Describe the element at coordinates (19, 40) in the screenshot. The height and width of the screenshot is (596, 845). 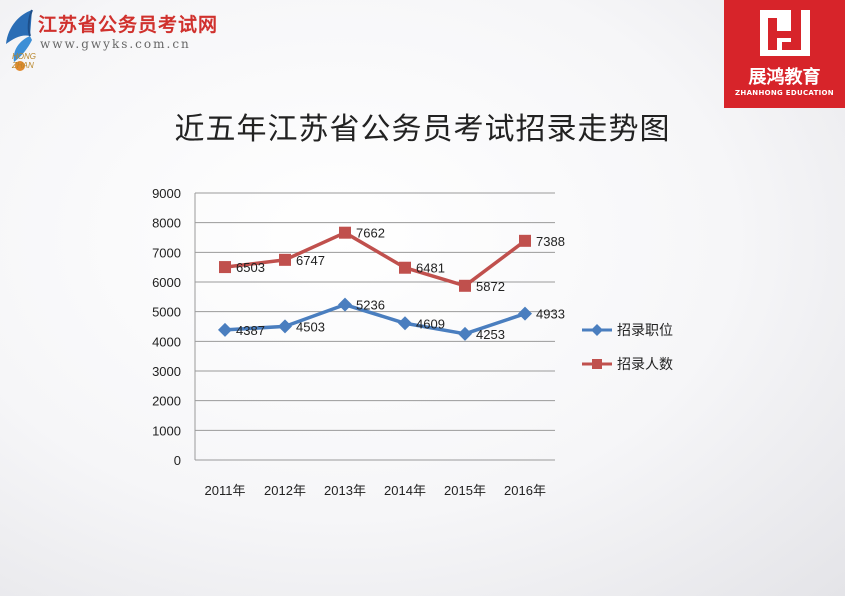
I see `butterfly-icon` at that location.